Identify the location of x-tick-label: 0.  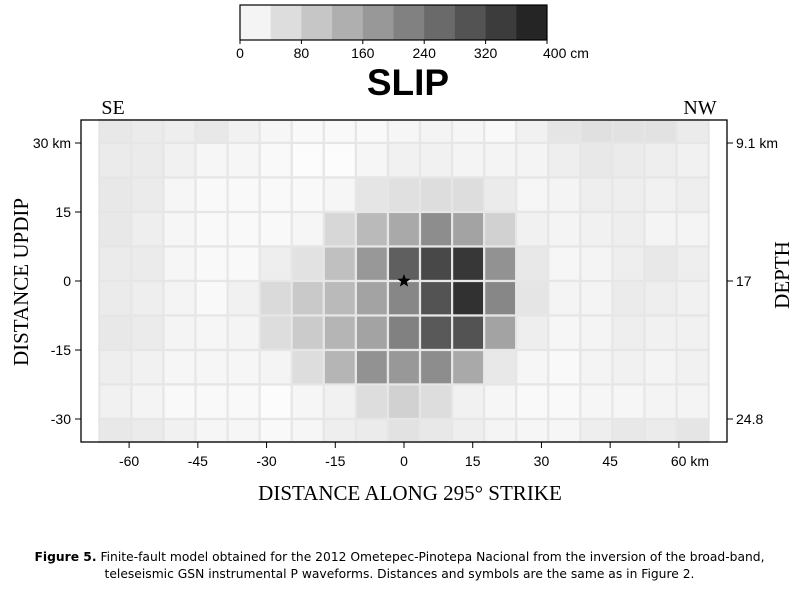
(404, 461).